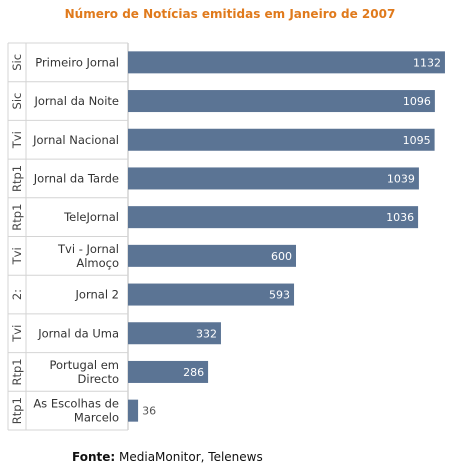  I want to click on value-label: 1095, so click(417, 140).